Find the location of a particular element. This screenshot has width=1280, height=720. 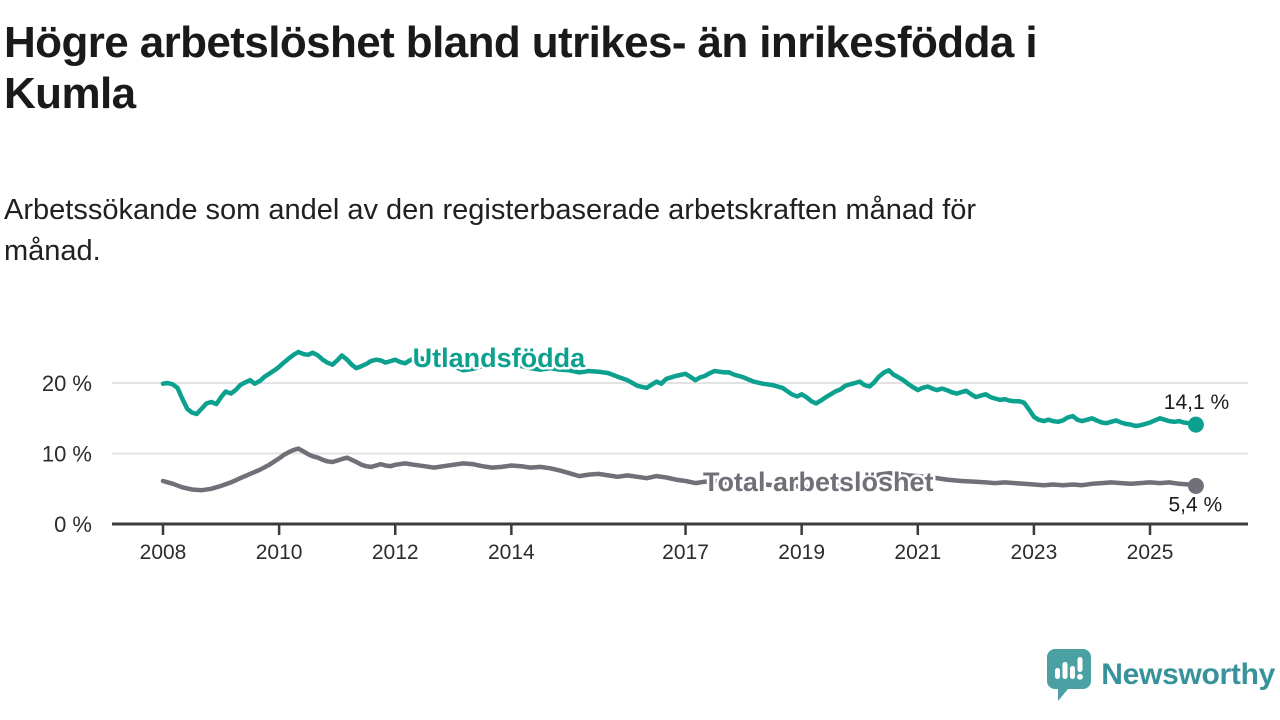

newsworthy-branding: Newsworthy is located at coordinates (1160, 675).